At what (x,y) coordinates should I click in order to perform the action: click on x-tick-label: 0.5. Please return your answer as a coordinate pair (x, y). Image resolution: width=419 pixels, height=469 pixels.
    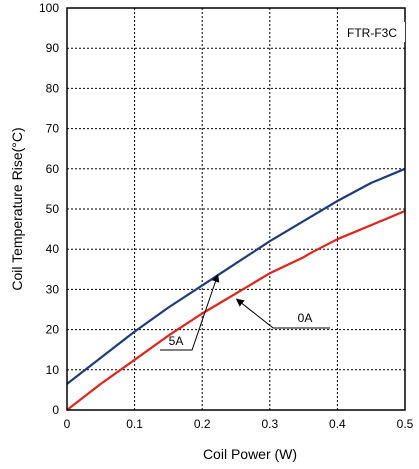
    Looking at the image, I should click on (405, 424).